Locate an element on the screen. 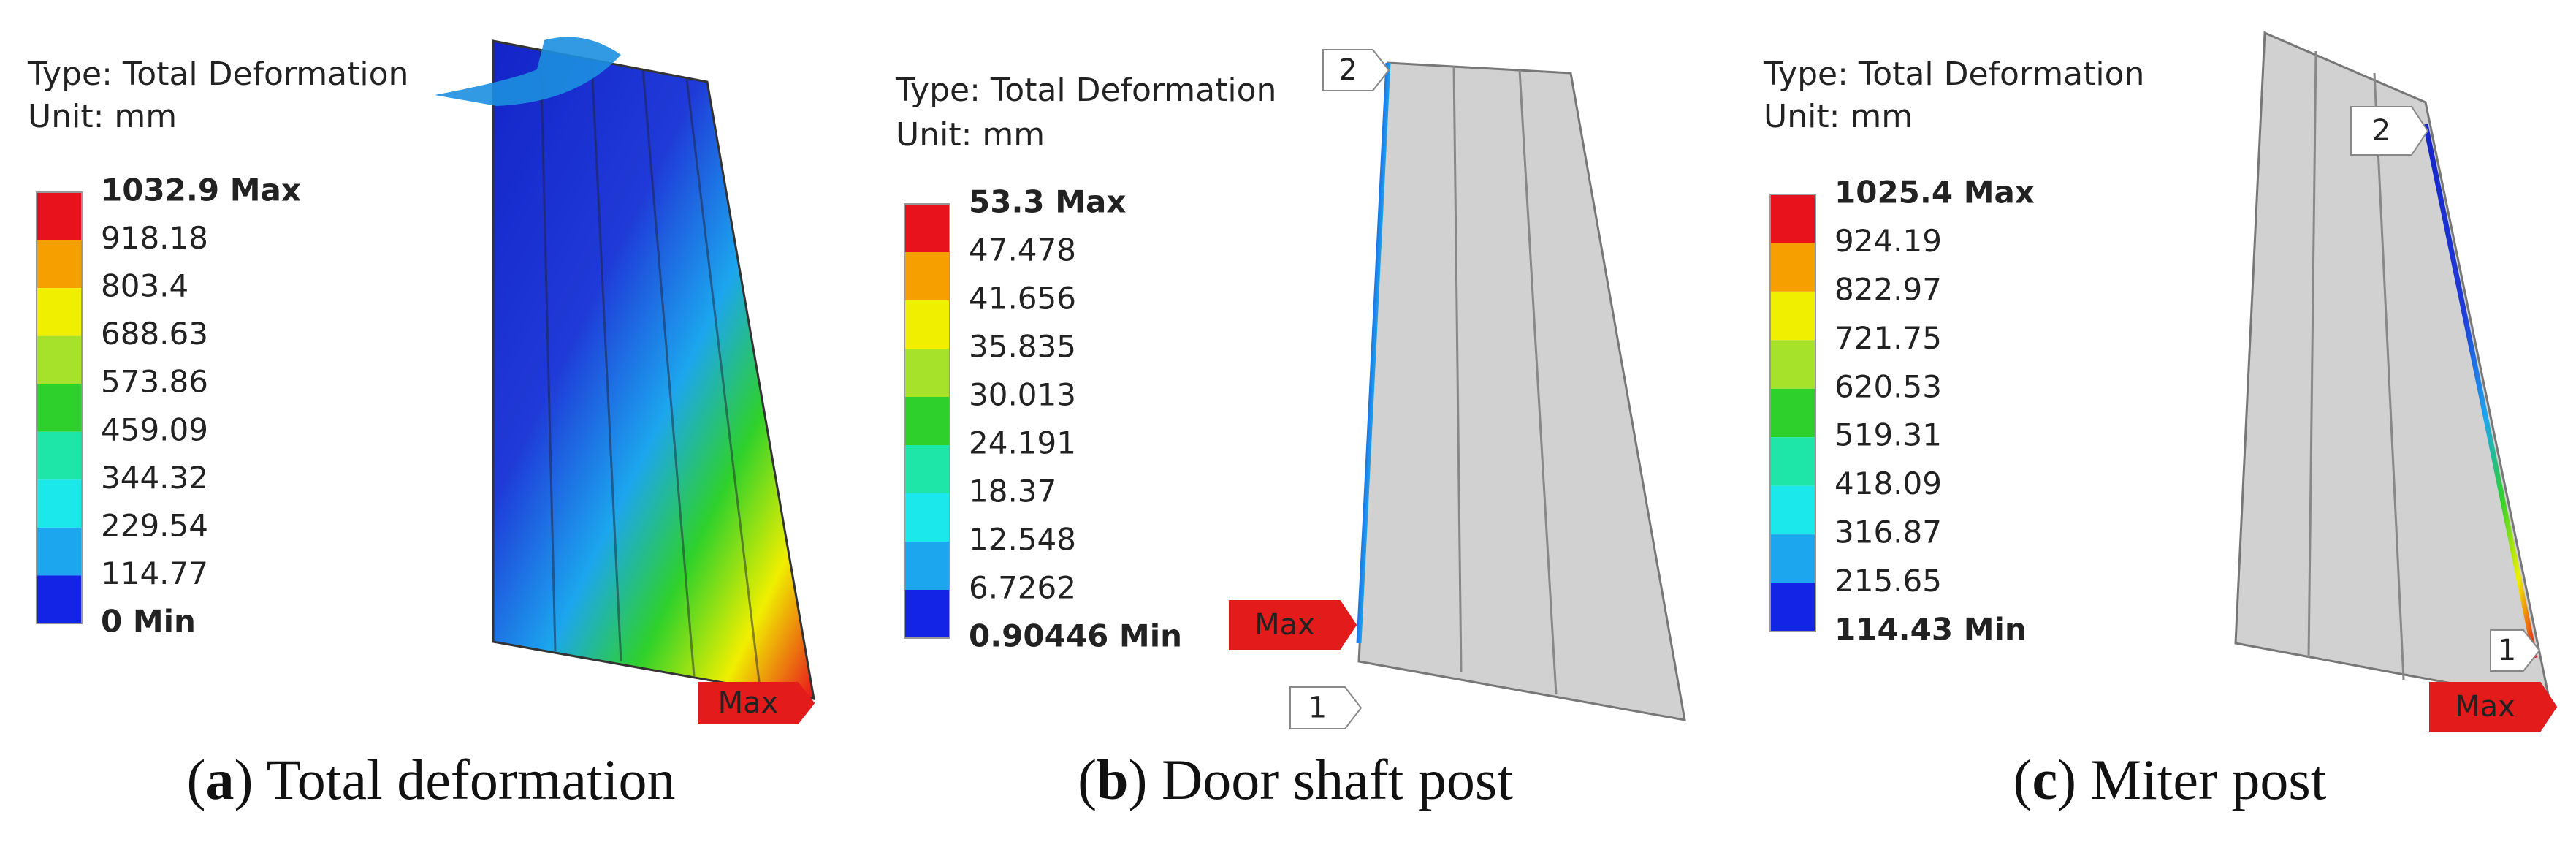 The width and height of the screenshot is (2576, 842). legend-label: 822.97 is located at coordinates (1888, 289).